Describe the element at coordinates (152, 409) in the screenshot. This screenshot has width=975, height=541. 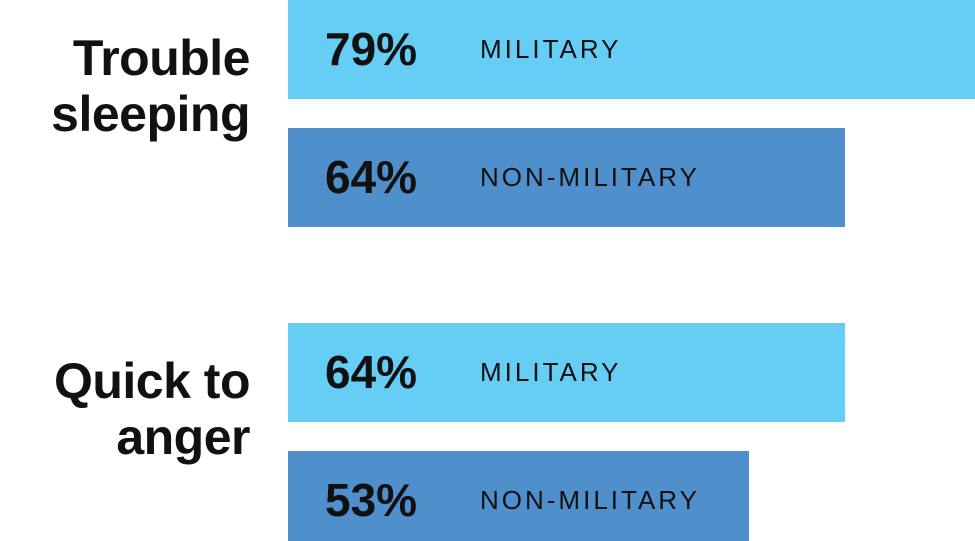
I see `category-label: Quick to anger` at that location.